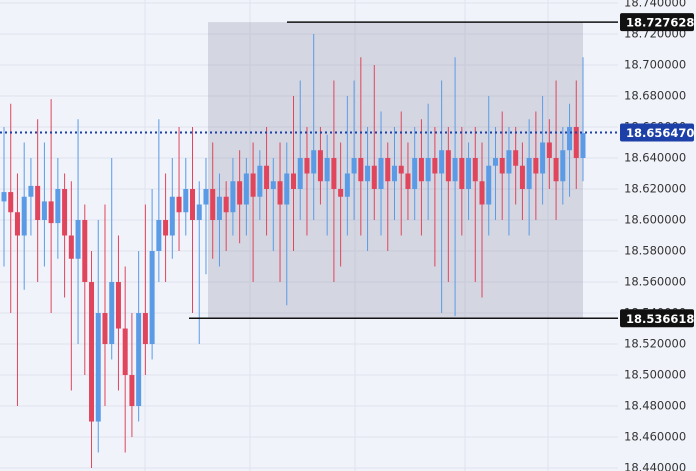 The image size is (696, 471). I want to click on y-tick-label: 18.460000, so click(655, 437).